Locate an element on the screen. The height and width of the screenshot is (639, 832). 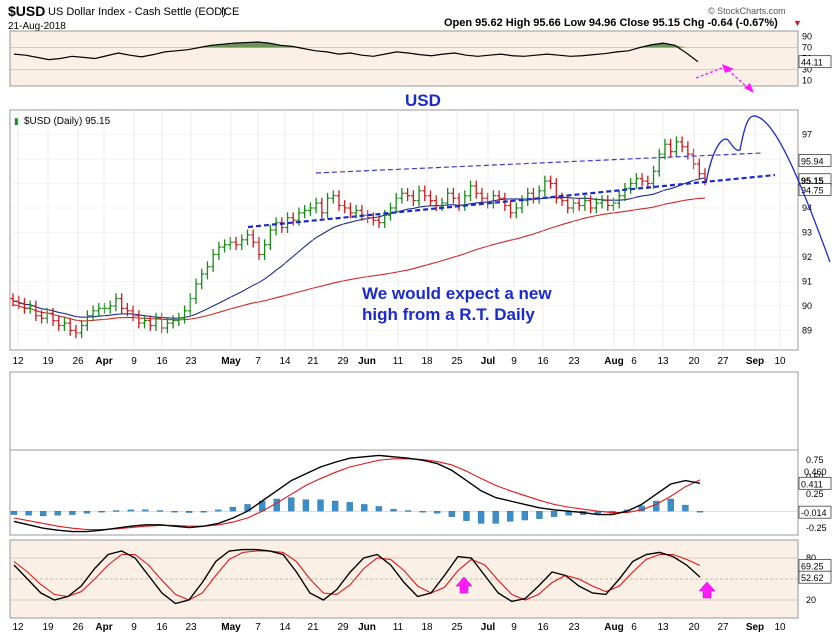
price-tick-label: 90 is located at coordinates (807, 306).